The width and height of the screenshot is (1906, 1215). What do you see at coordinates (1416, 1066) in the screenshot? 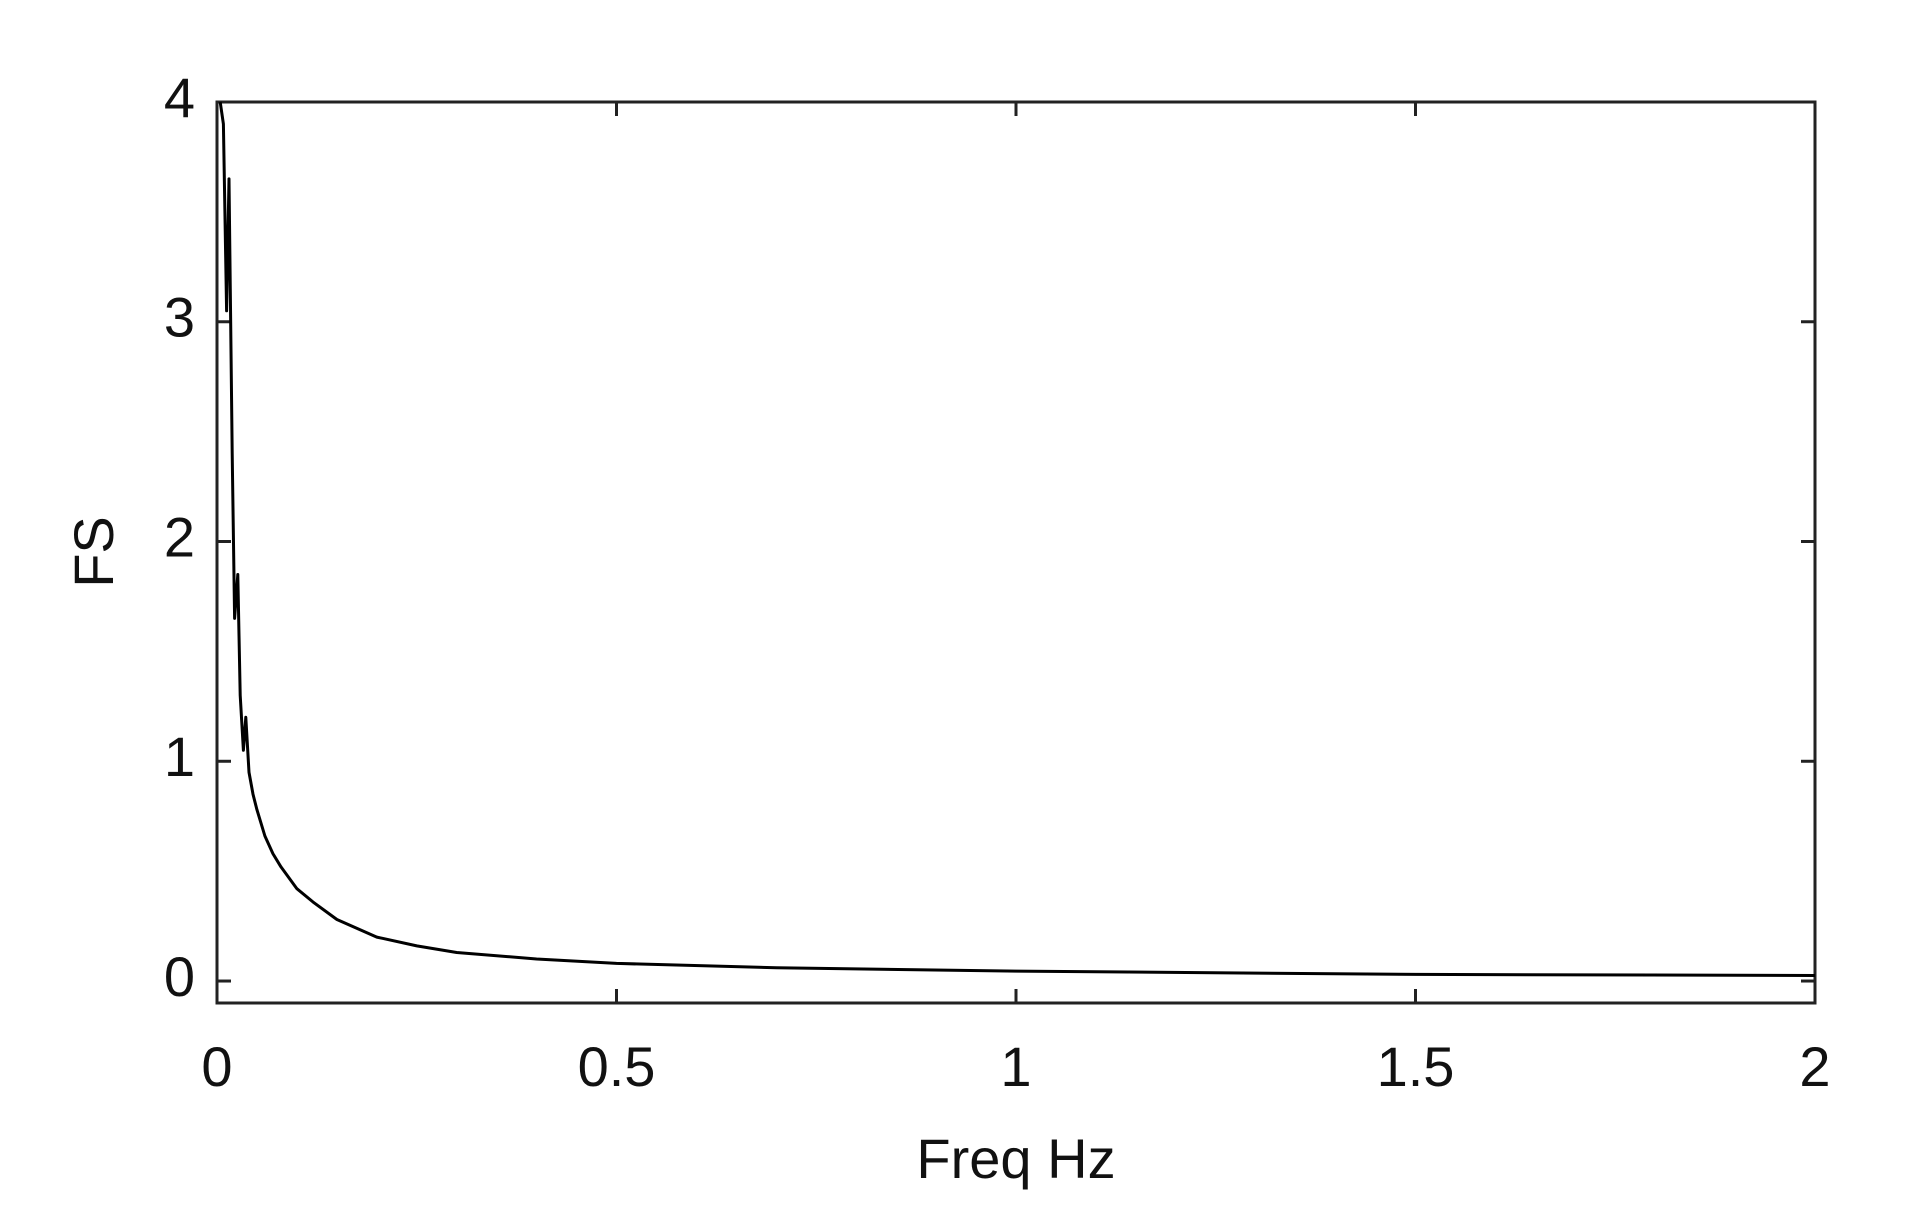
I see `x-tick-label: 1.5` at bounding box center [1416, 1066].